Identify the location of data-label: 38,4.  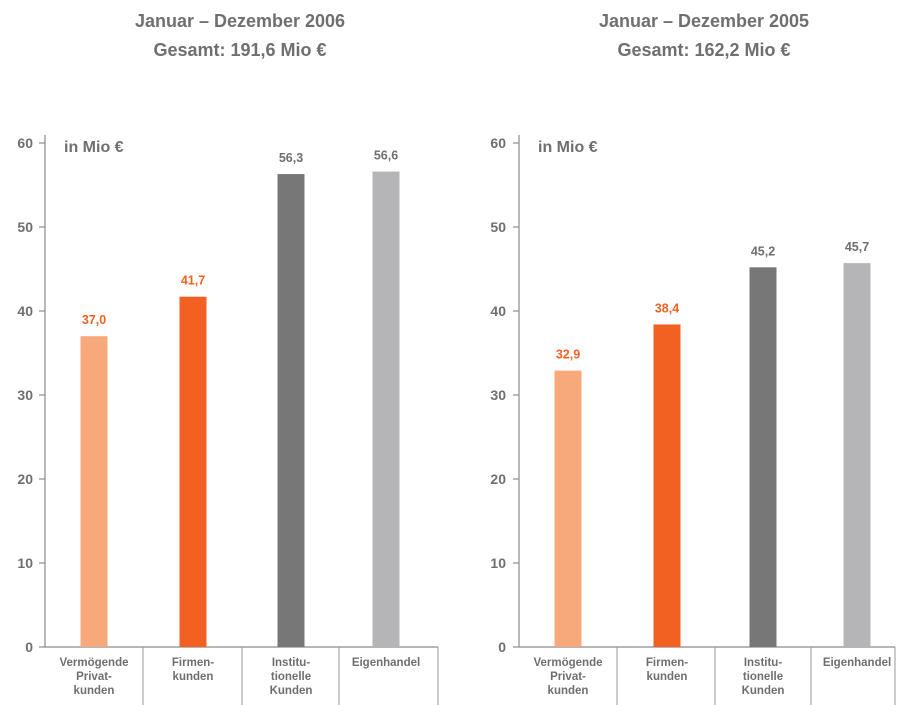
(667, 308).